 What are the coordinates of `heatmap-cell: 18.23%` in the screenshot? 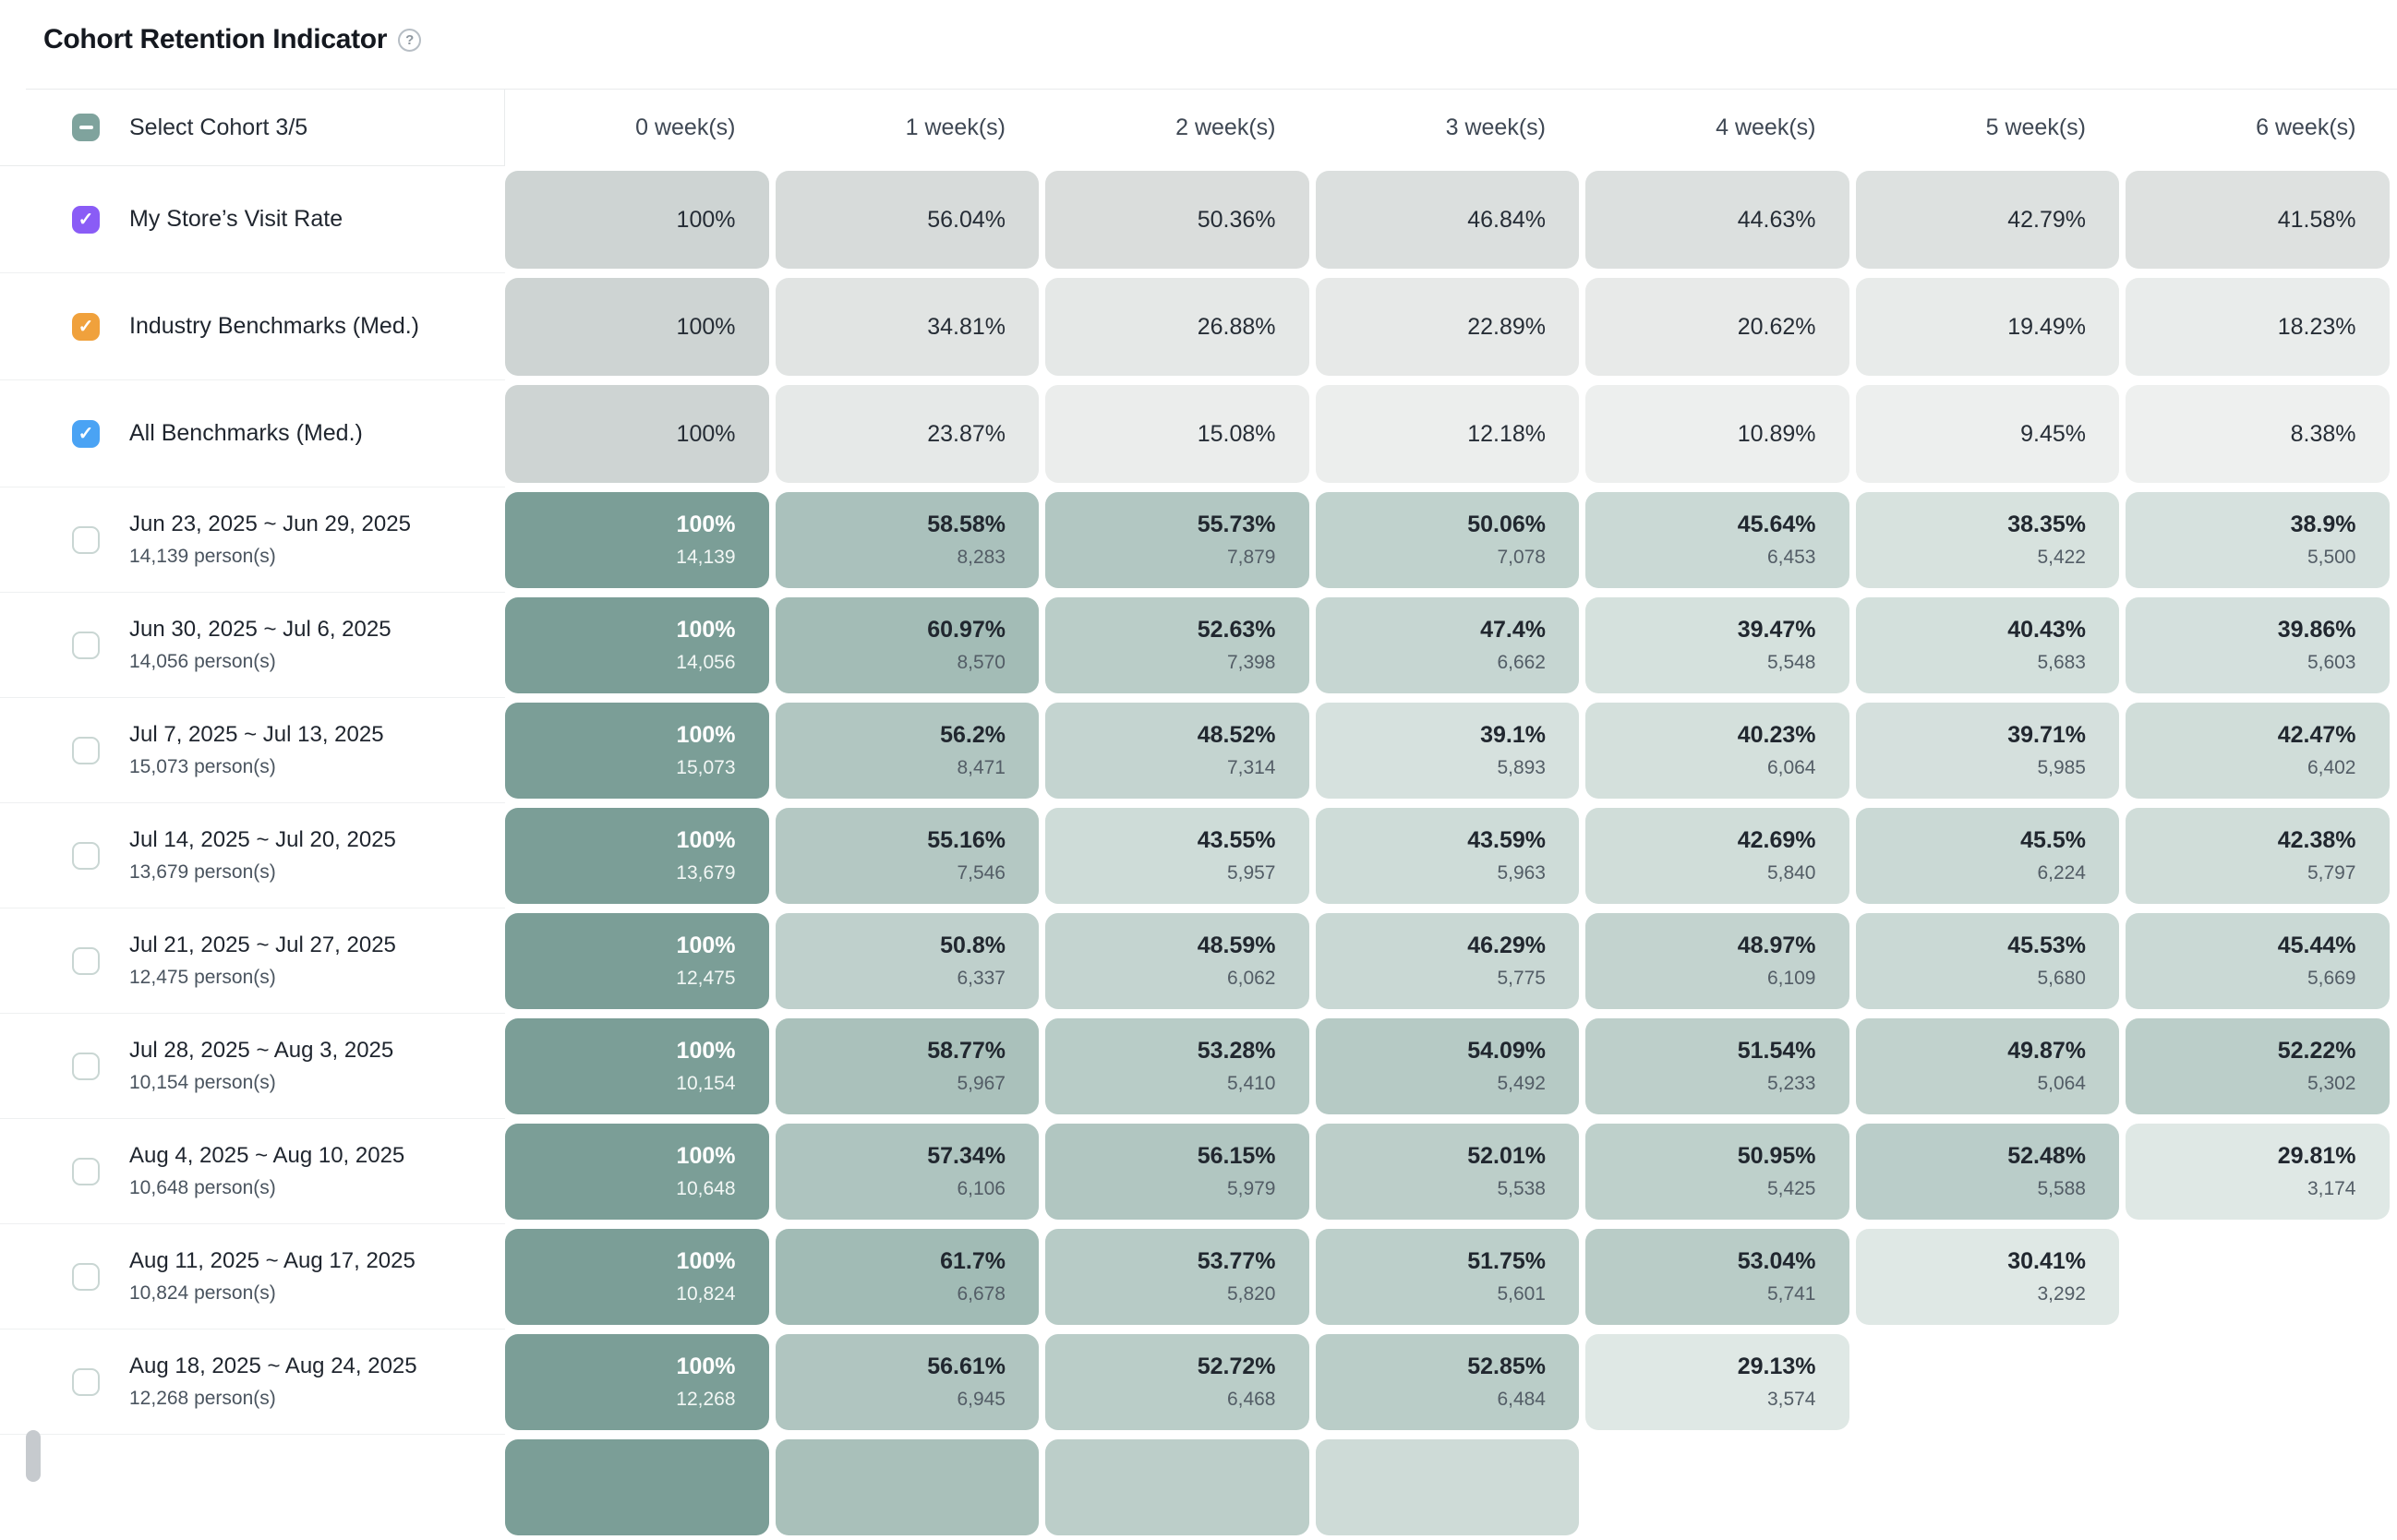 It's located at (2258, 327).